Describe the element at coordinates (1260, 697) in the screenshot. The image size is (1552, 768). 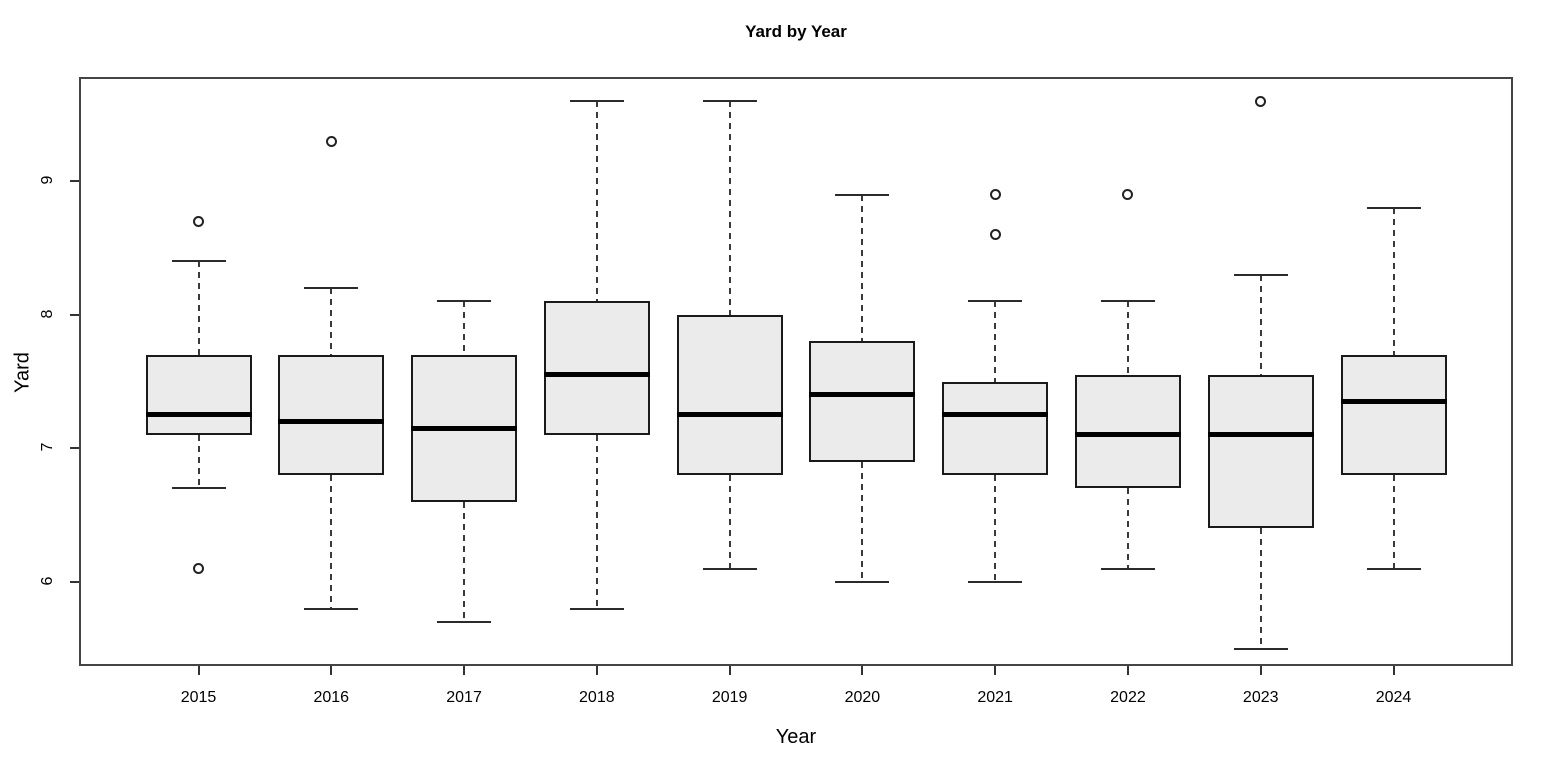
I see `x-tick-label: 2023` at that location.